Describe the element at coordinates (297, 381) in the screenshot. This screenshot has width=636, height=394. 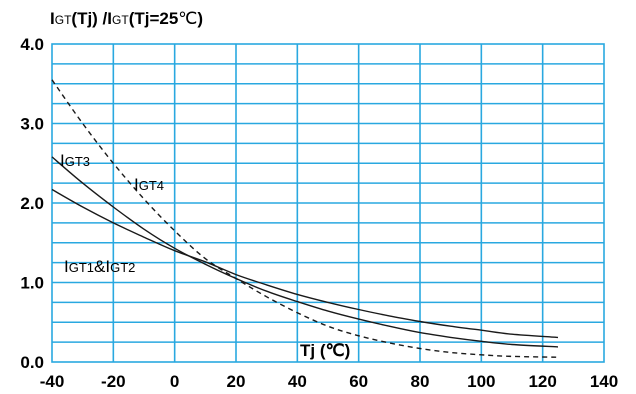
I see `x-tick-label: 40` at that location.